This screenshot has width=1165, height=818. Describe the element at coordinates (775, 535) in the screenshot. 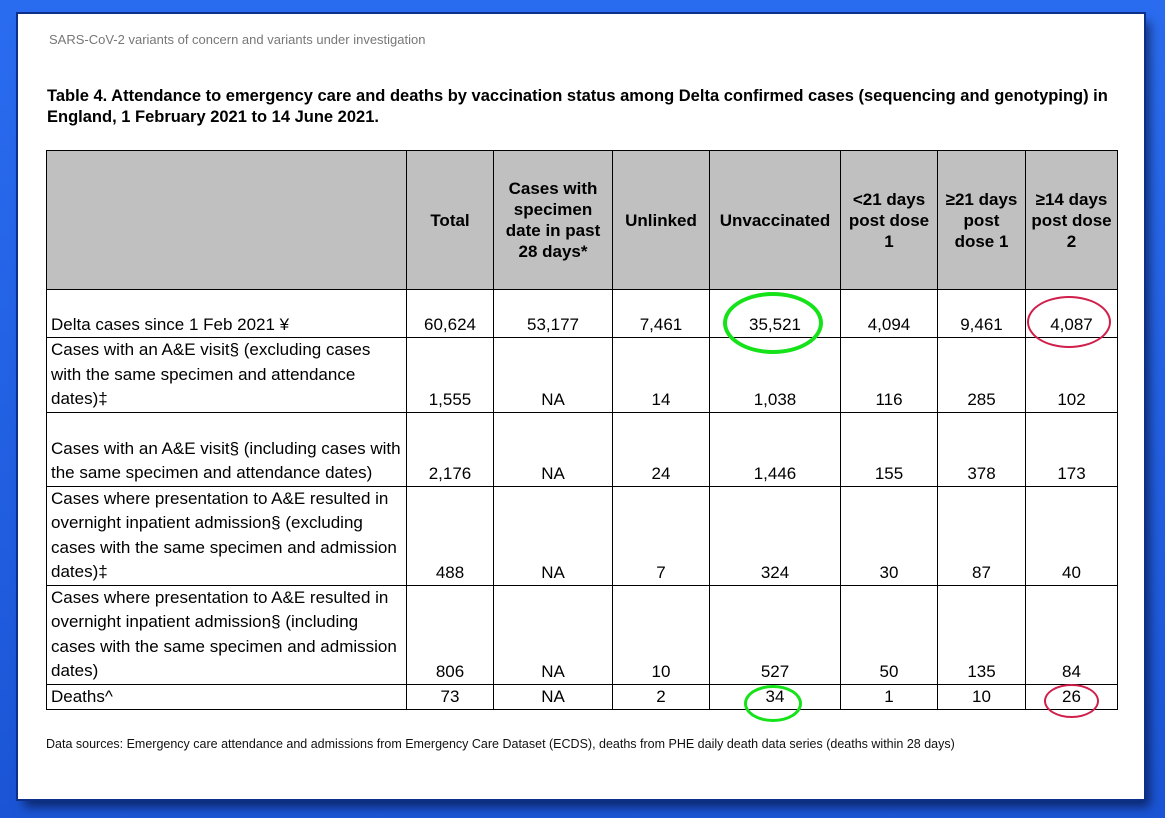

I see `cell-unvaccinated: 324` at that location.